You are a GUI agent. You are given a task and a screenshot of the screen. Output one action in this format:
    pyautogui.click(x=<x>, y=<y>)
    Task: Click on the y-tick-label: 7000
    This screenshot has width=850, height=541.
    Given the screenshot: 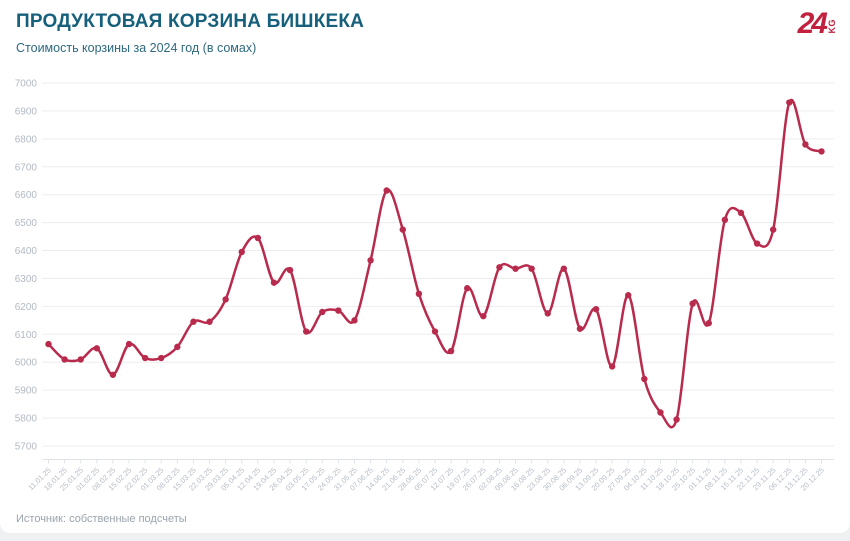 What is the action you would take?
    pyautogui.click(x=26, y=84)
    